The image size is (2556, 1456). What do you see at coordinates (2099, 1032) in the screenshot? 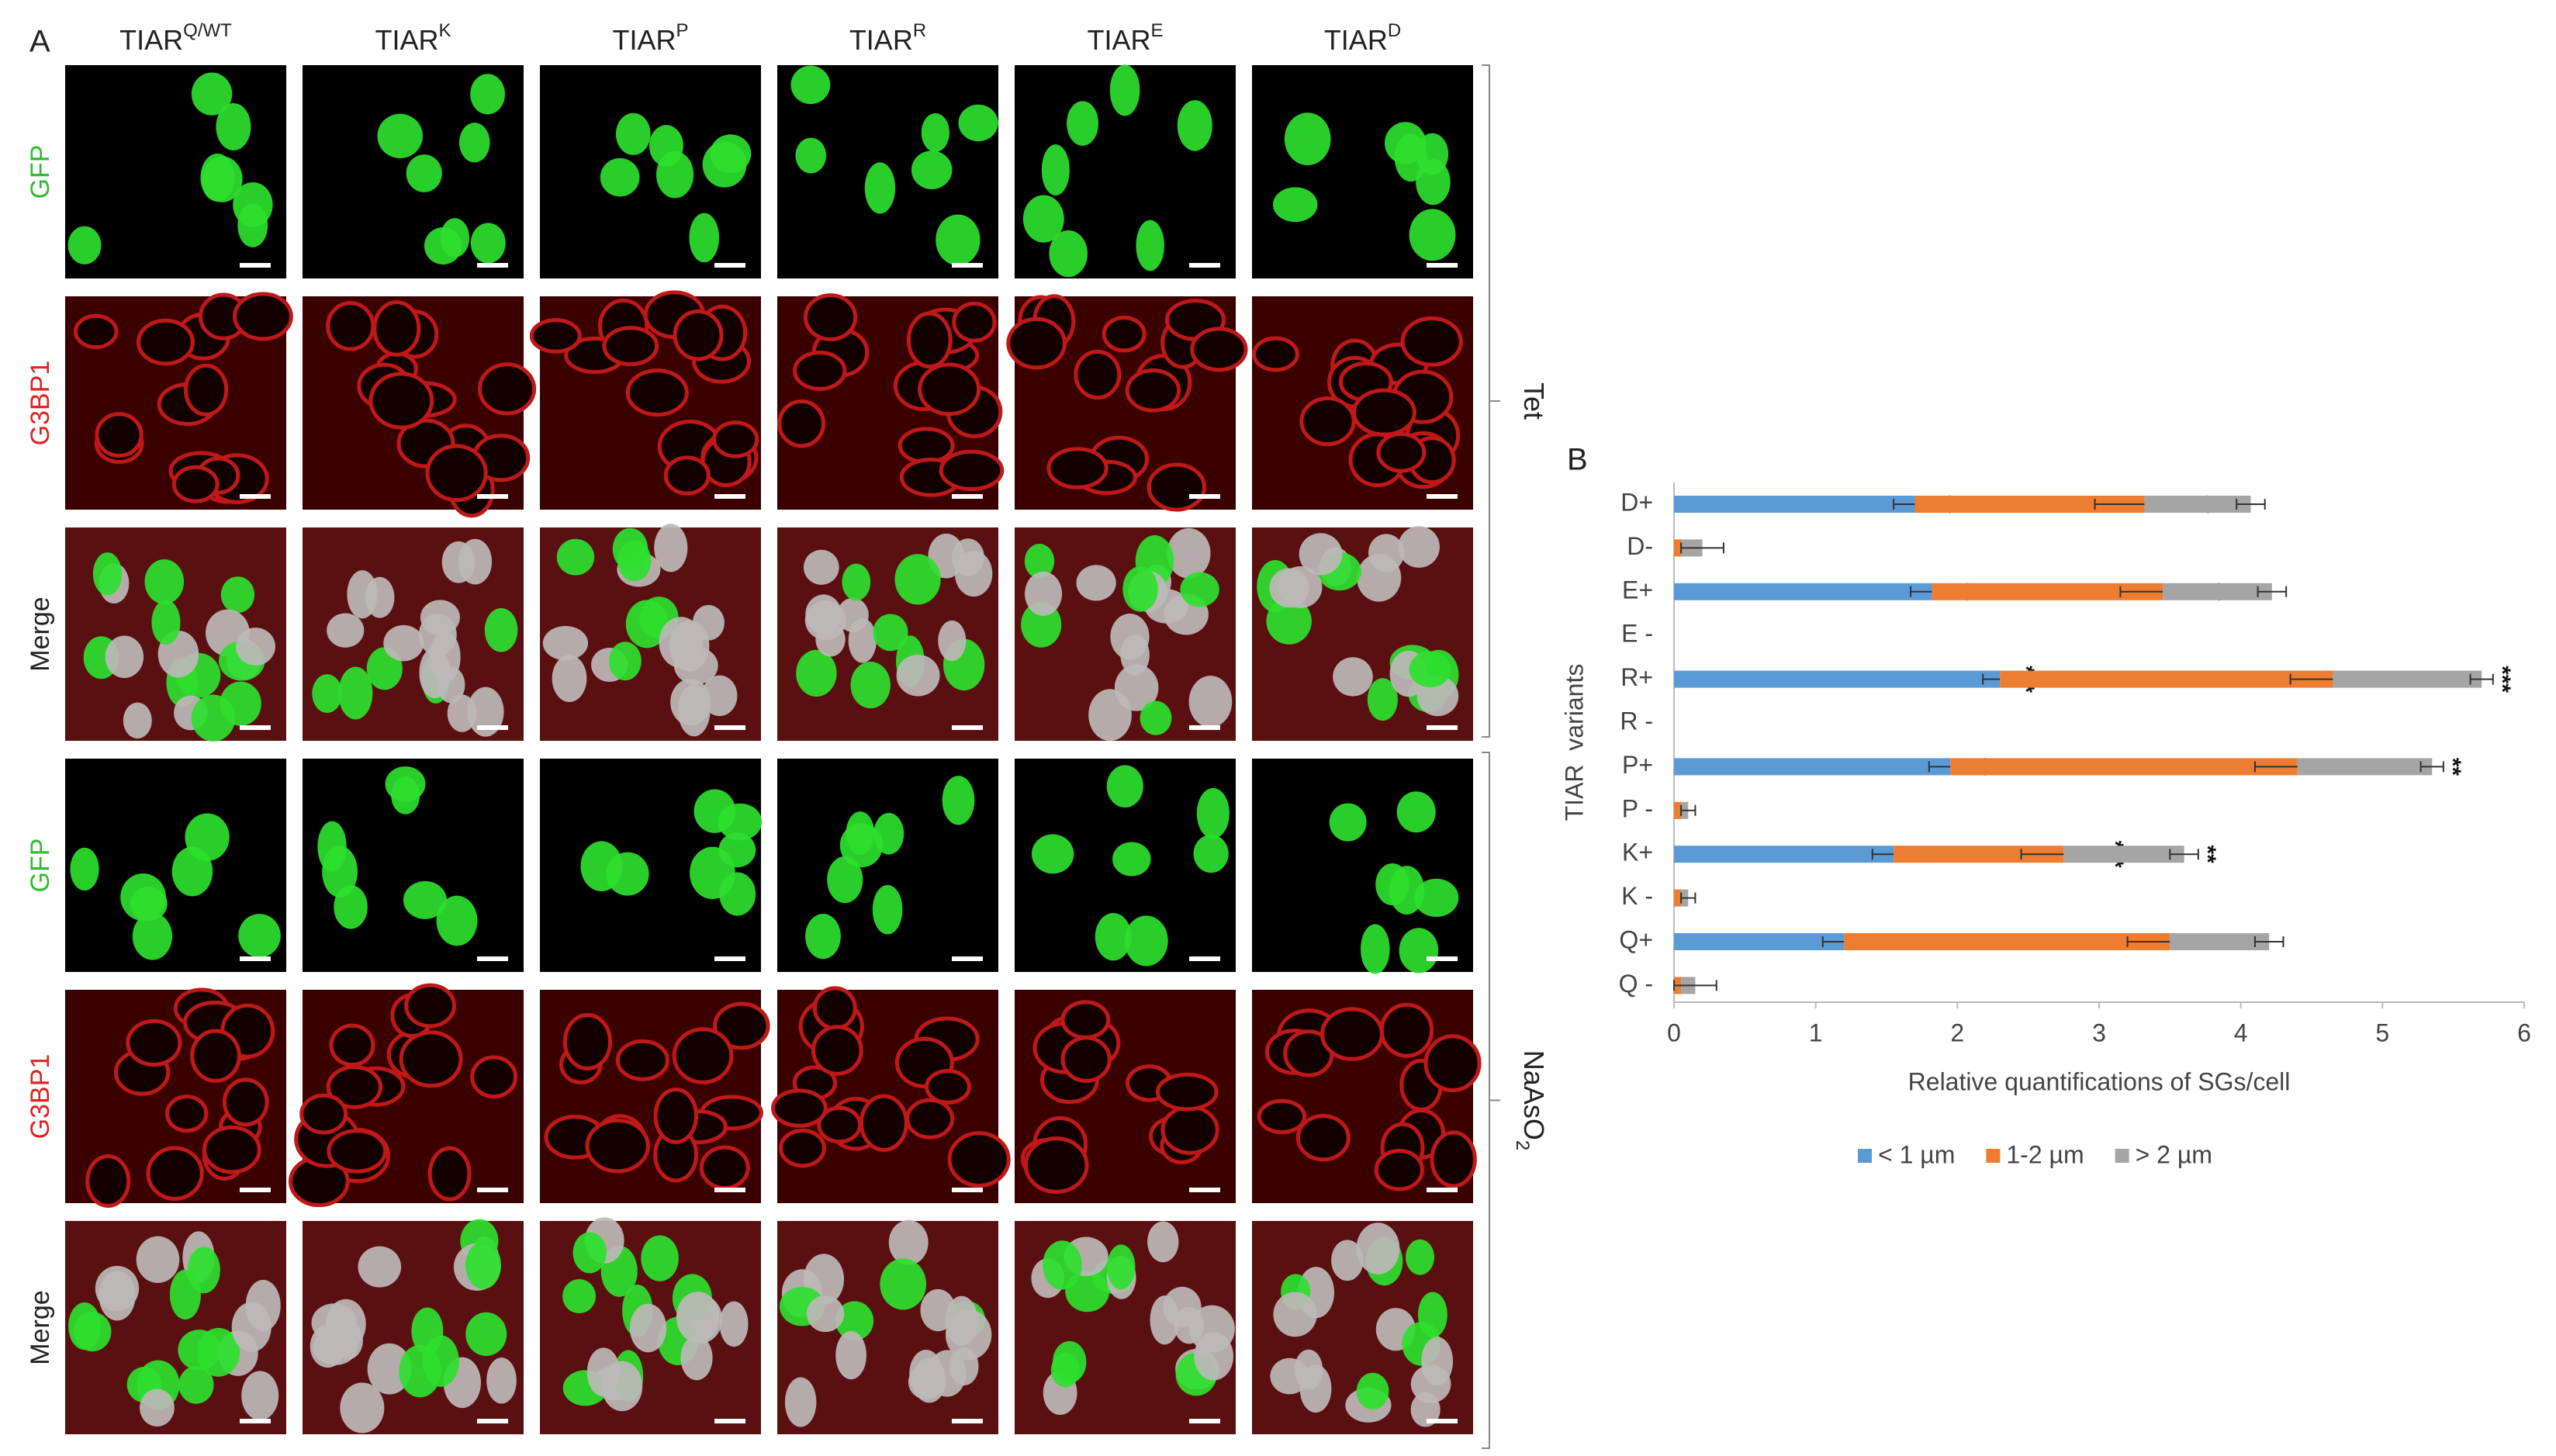
I see `x-tick-label: 3` at bounding box center [2099, 1032].